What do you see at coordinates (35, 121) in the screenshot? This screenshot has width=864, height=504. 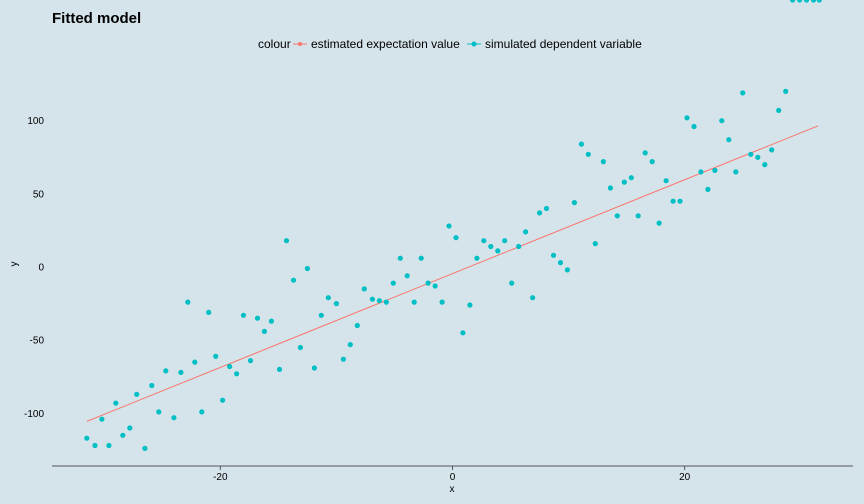 I see `y-tick-label: 100` at bounding box center [35, 121].